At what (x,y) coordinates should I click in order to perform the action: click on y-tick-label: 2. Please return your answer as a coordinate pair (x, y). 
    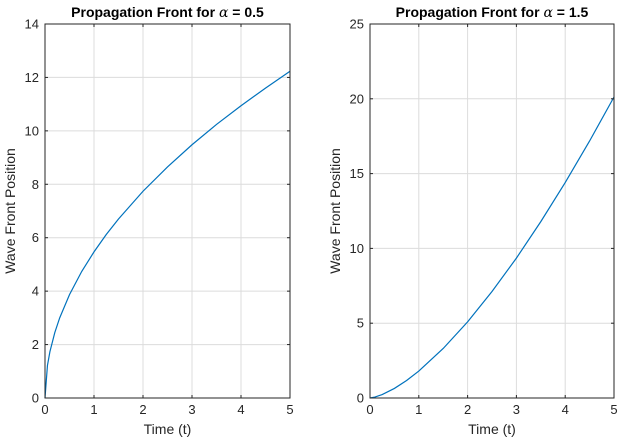
    Looking at the image, I should click on (35, 344).